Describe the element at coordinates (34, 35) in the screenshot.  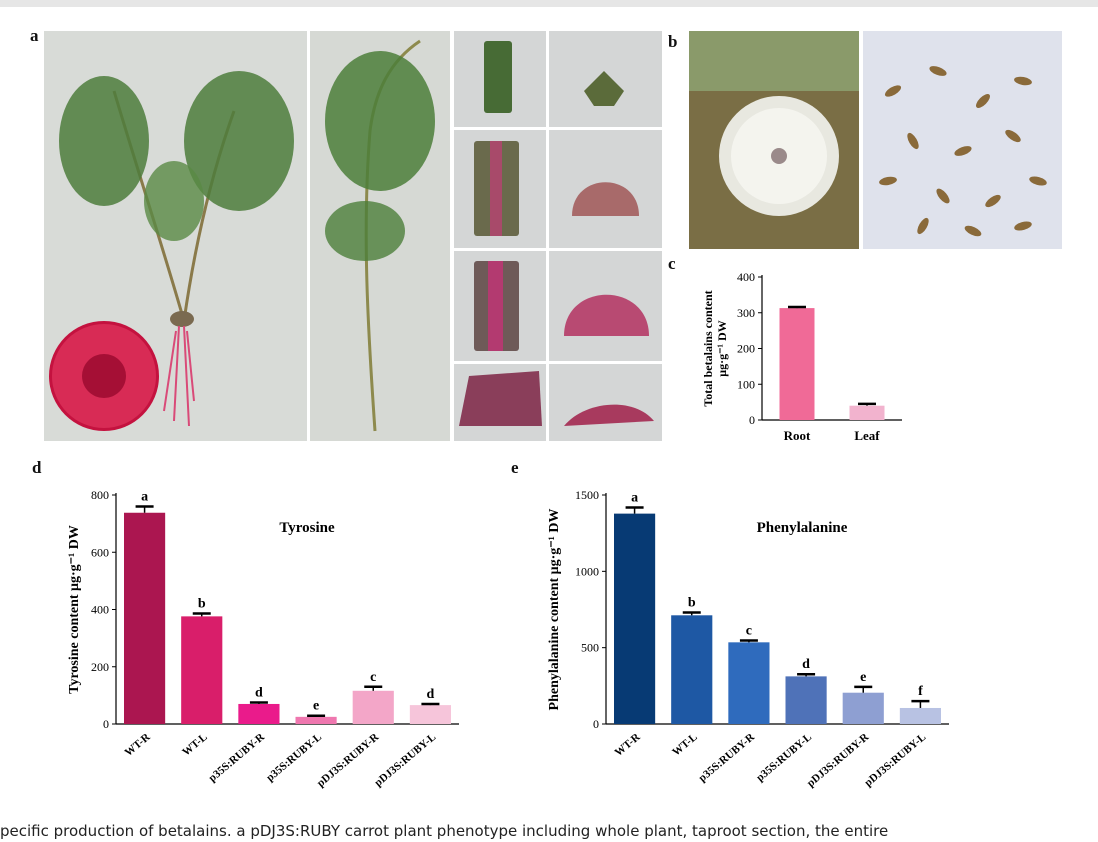
I see `panel-label-a: a` at that location.